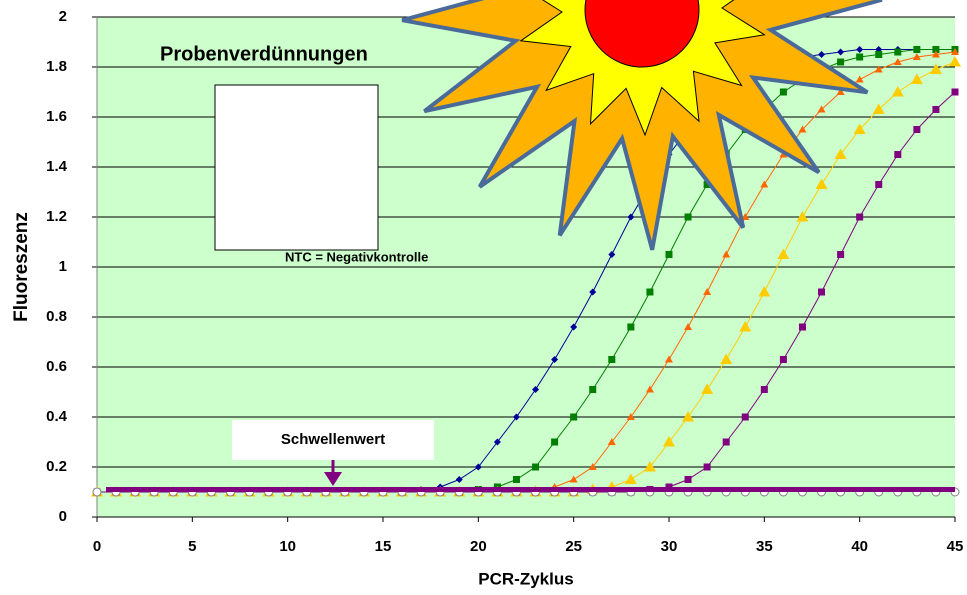  I want to click on x-tick-label: 30, so click(669, 546).